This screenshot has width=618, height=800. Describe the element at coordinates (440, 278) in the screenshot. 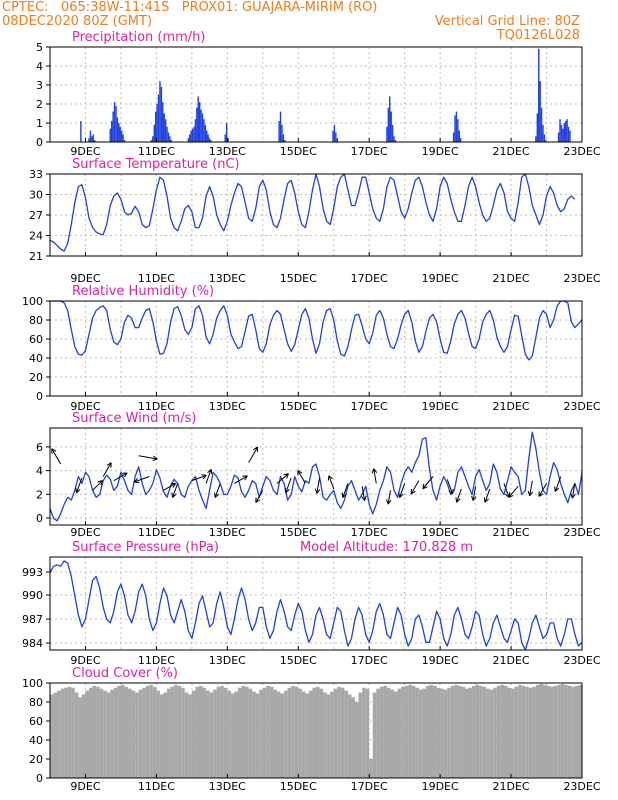

I see `temp-xtick-label: 19DEC` at that location.